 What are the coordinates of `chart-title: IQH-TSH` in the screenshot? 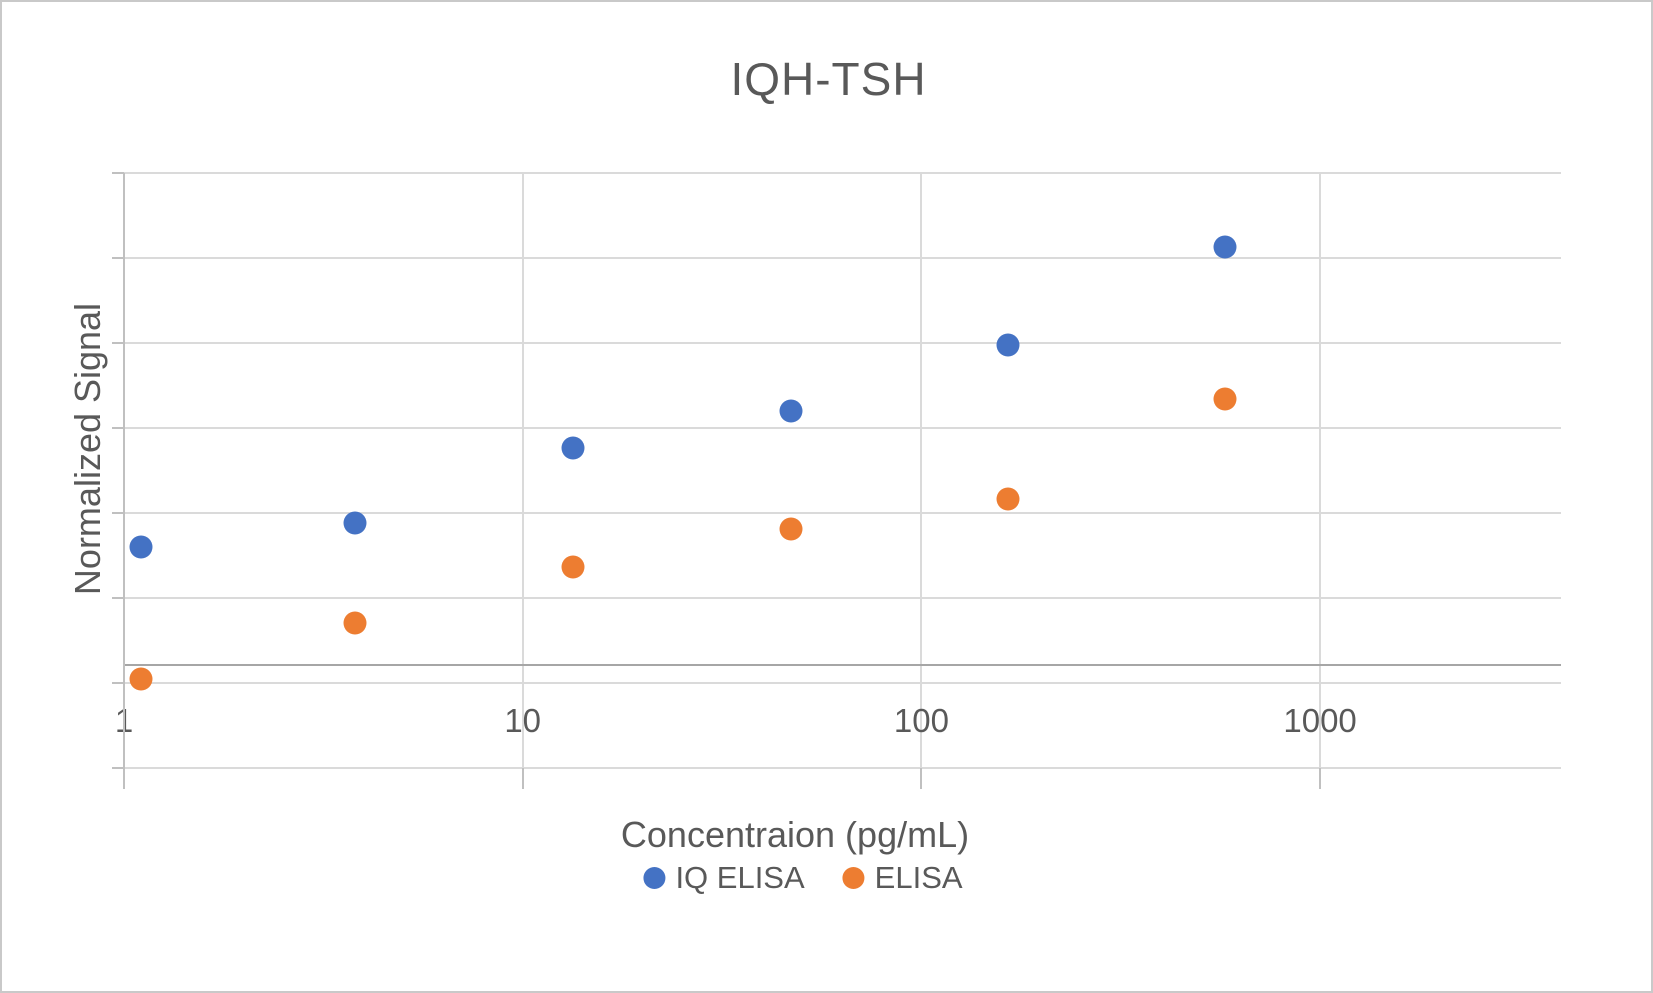 It's located at (828, 79).